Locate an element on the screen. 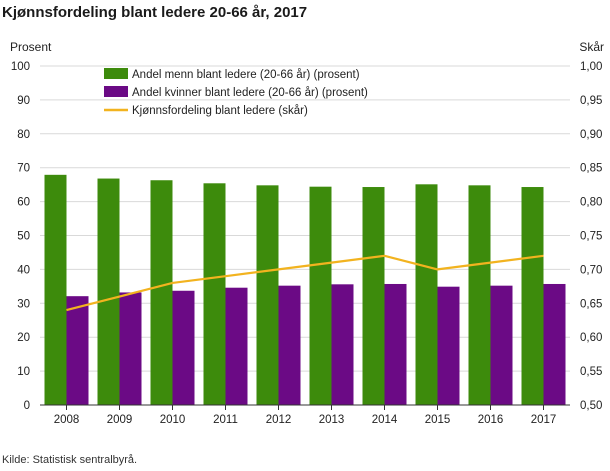 This screenshot has height=471, width=610. y2-tick-label: 0,65 is located at coordinates (591, 304).